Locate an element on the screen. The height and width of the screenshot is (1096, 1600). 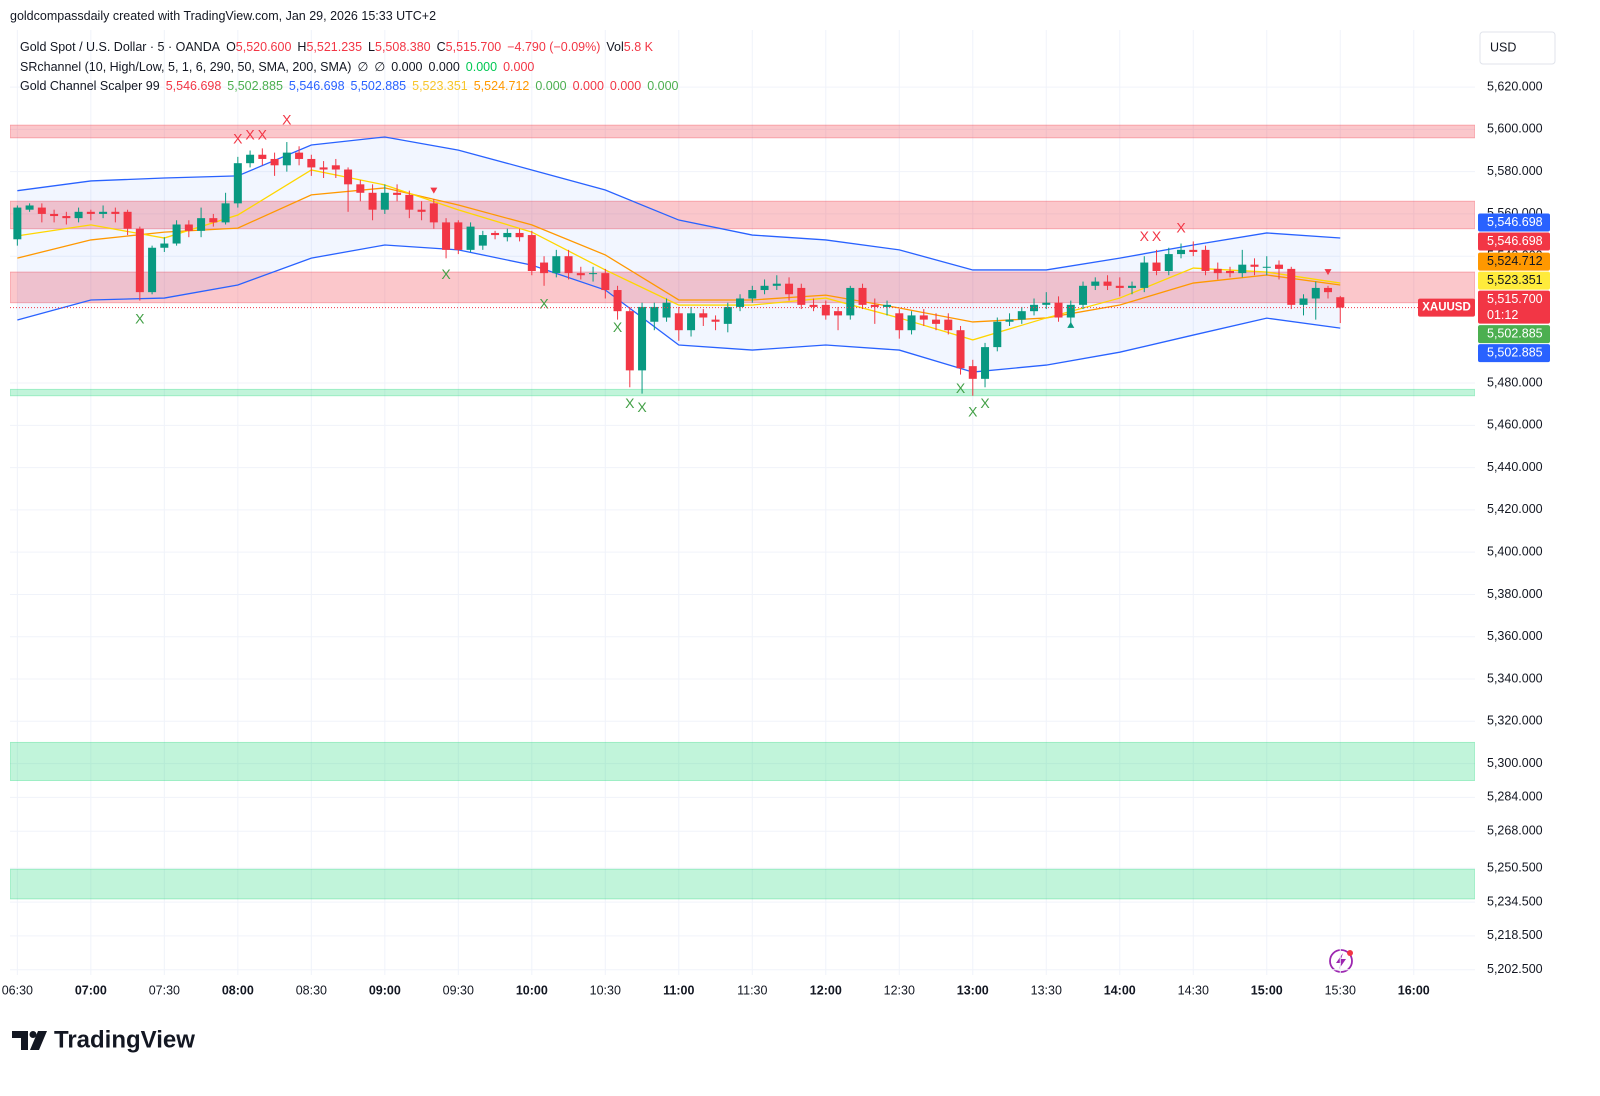
x-tick-label: 16:00 is located at coordinates (1414, 990).